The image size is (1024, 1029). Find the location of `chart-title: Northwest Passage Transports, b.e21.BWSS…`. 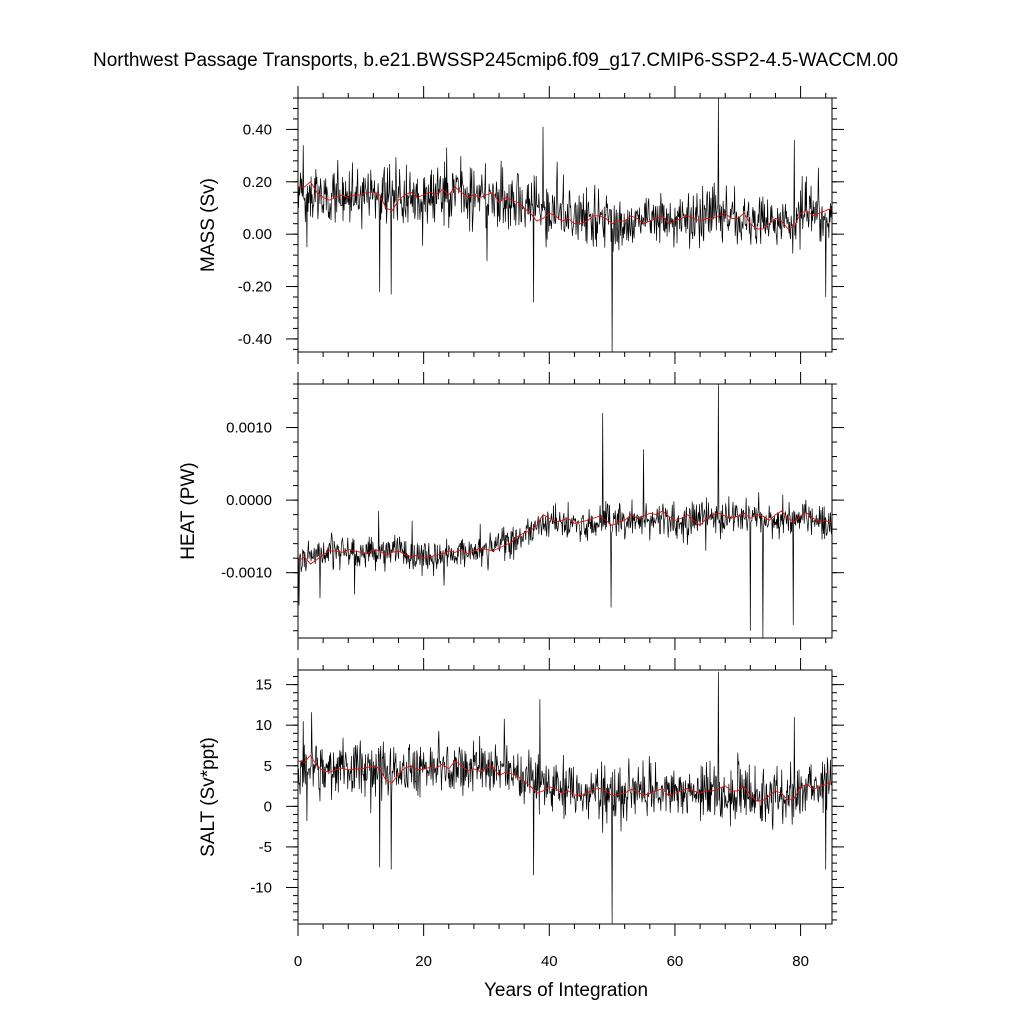

chart-title: Northwest Passage Transports, b.e21.BWSS… is located at coordinates (495, 60).